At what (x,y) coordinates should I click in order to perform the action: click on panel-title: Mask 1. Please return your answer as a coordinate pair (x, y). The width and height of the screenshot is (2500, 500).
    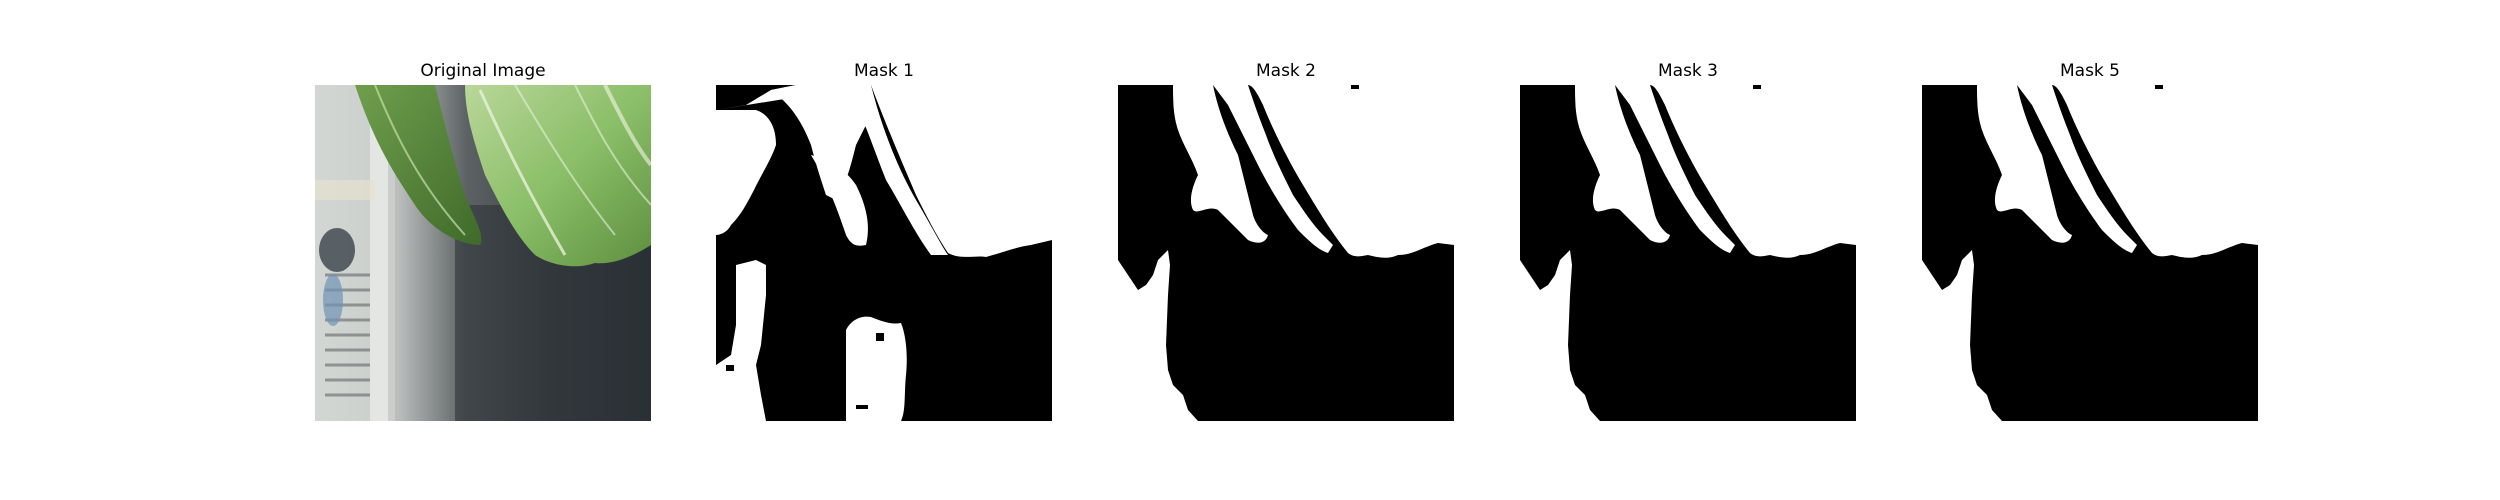
    Looking at the image, I should click on (883, 71).